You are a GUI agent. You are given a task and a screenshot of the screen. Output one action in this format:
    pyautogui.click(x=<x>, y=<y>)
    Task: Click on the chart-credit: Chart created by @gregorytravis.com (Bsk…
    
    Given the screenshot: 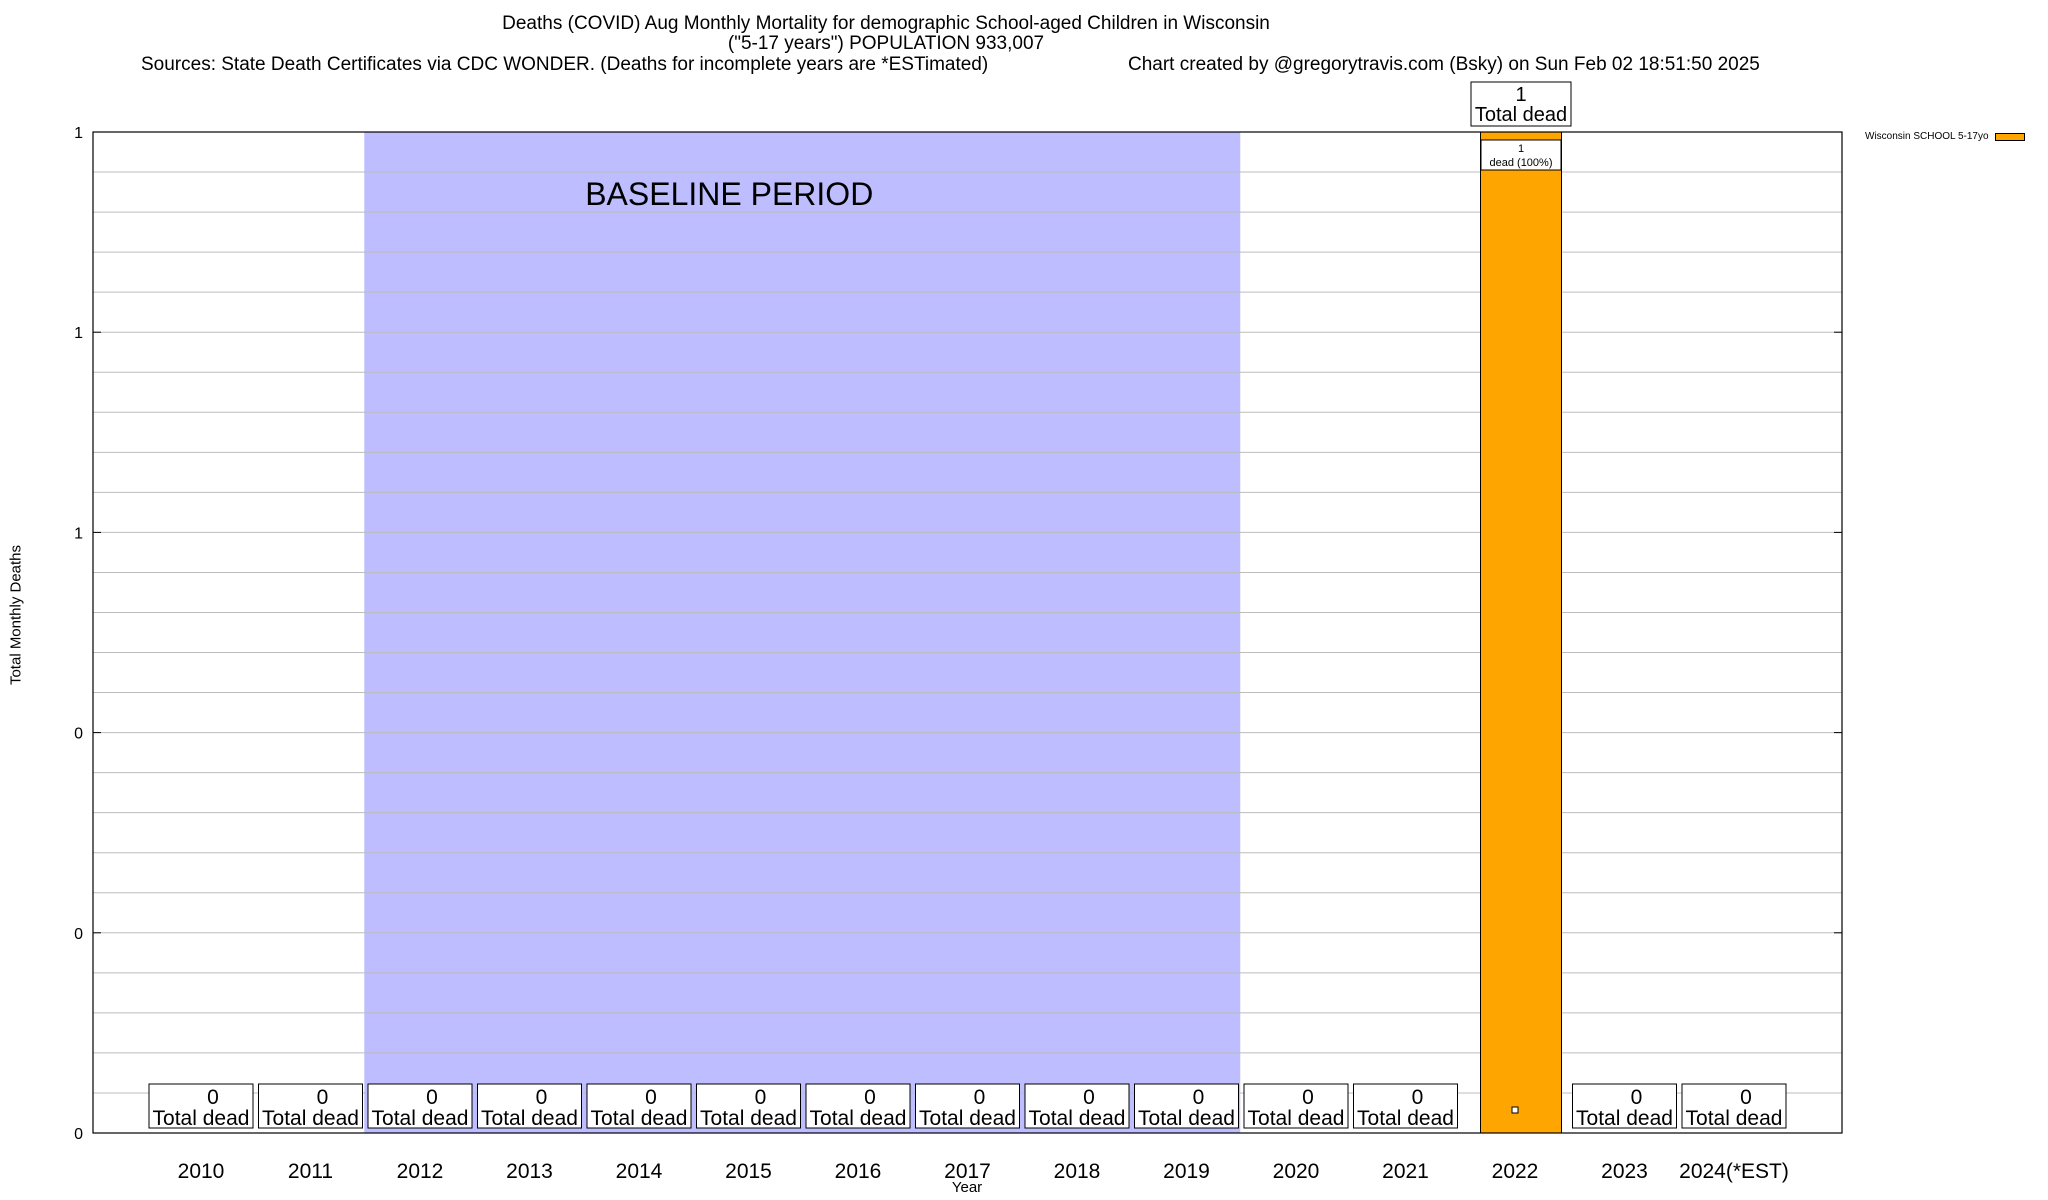 What is the action you would take?
    pyautogui.click(x=1444, y=64)
    